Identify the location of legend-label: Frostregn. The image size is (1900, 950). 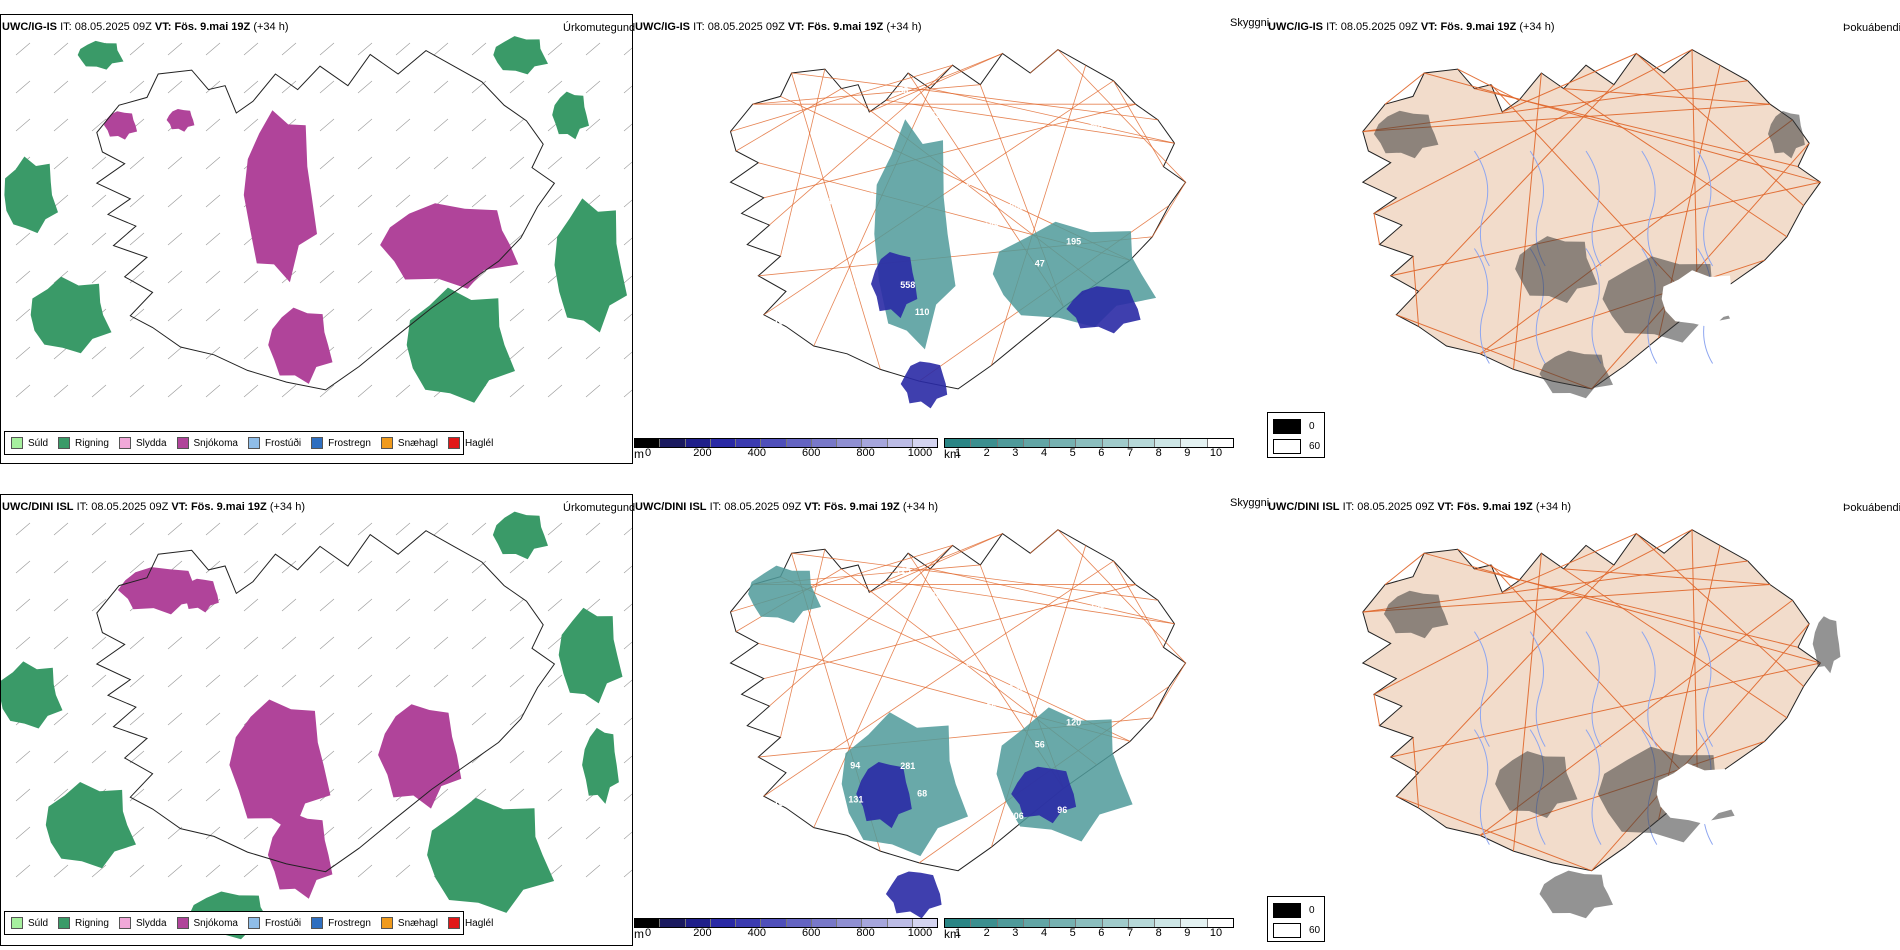
(349, 923).